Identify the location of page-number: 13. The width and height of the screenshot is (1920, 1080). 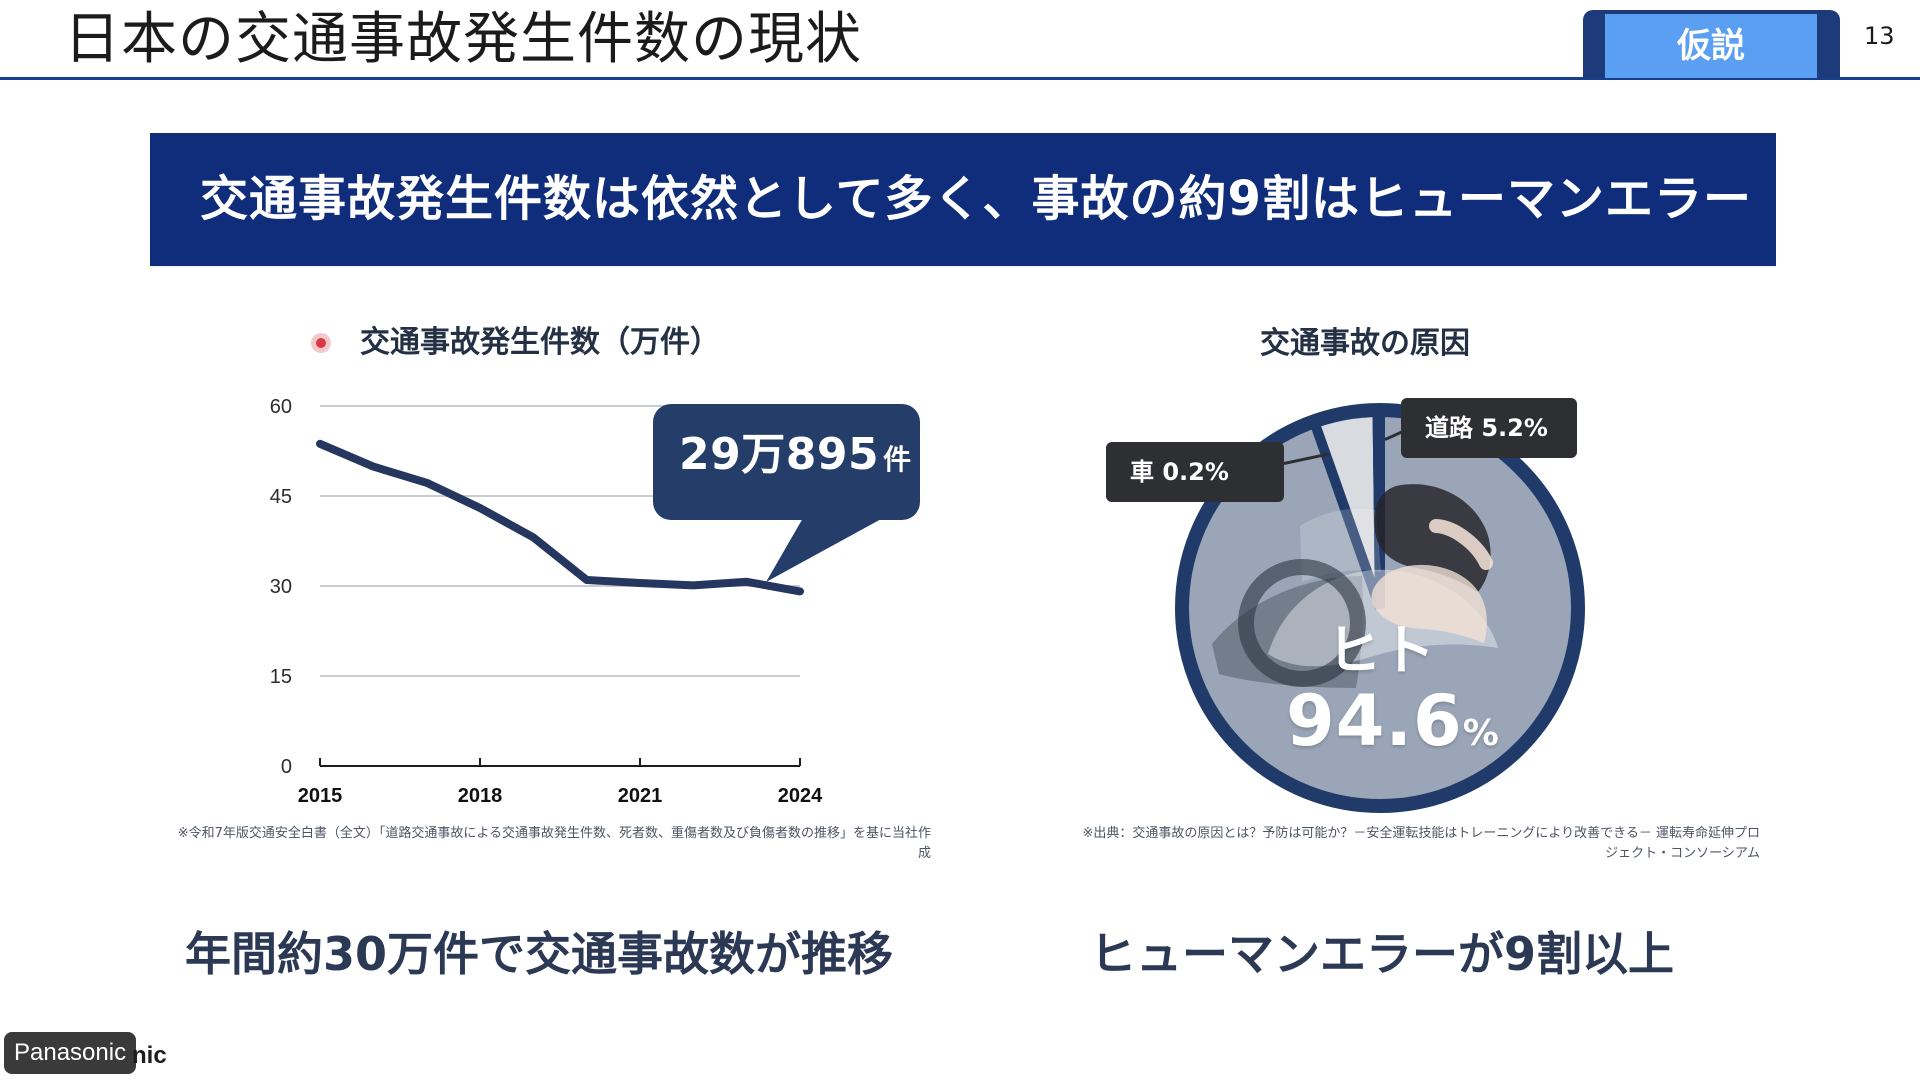
(1879, 36).